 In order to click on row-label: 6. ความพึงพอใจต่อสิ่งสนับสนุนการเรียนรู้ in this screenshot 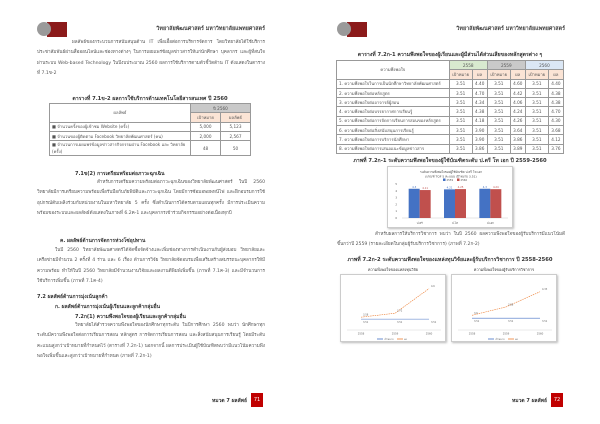, I will do `click(393, 130)`.